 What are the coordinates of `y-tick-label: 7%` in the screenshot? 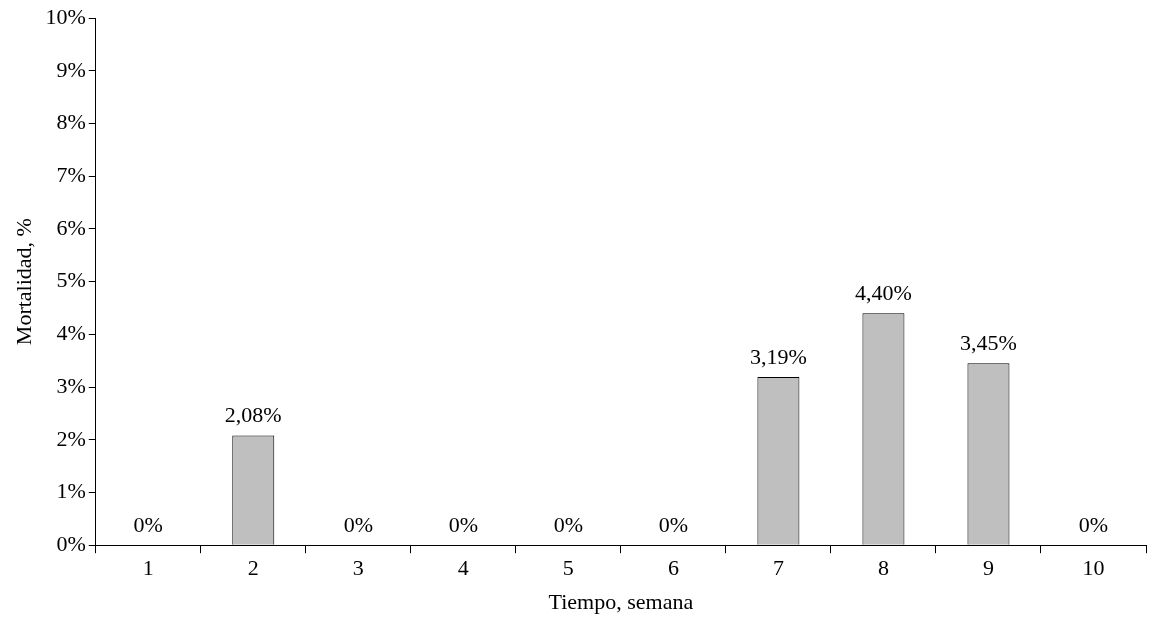 It's located at (71, 174).